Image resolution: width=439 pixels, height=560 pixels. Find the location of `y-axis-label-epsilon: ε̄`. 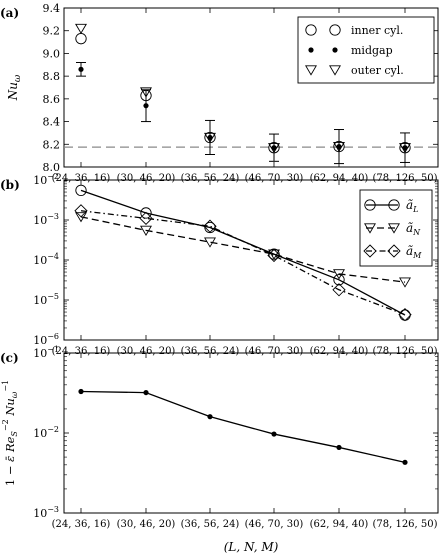

y-axis-label-epsilon: ε̄ is located at coordinates (10, 459).